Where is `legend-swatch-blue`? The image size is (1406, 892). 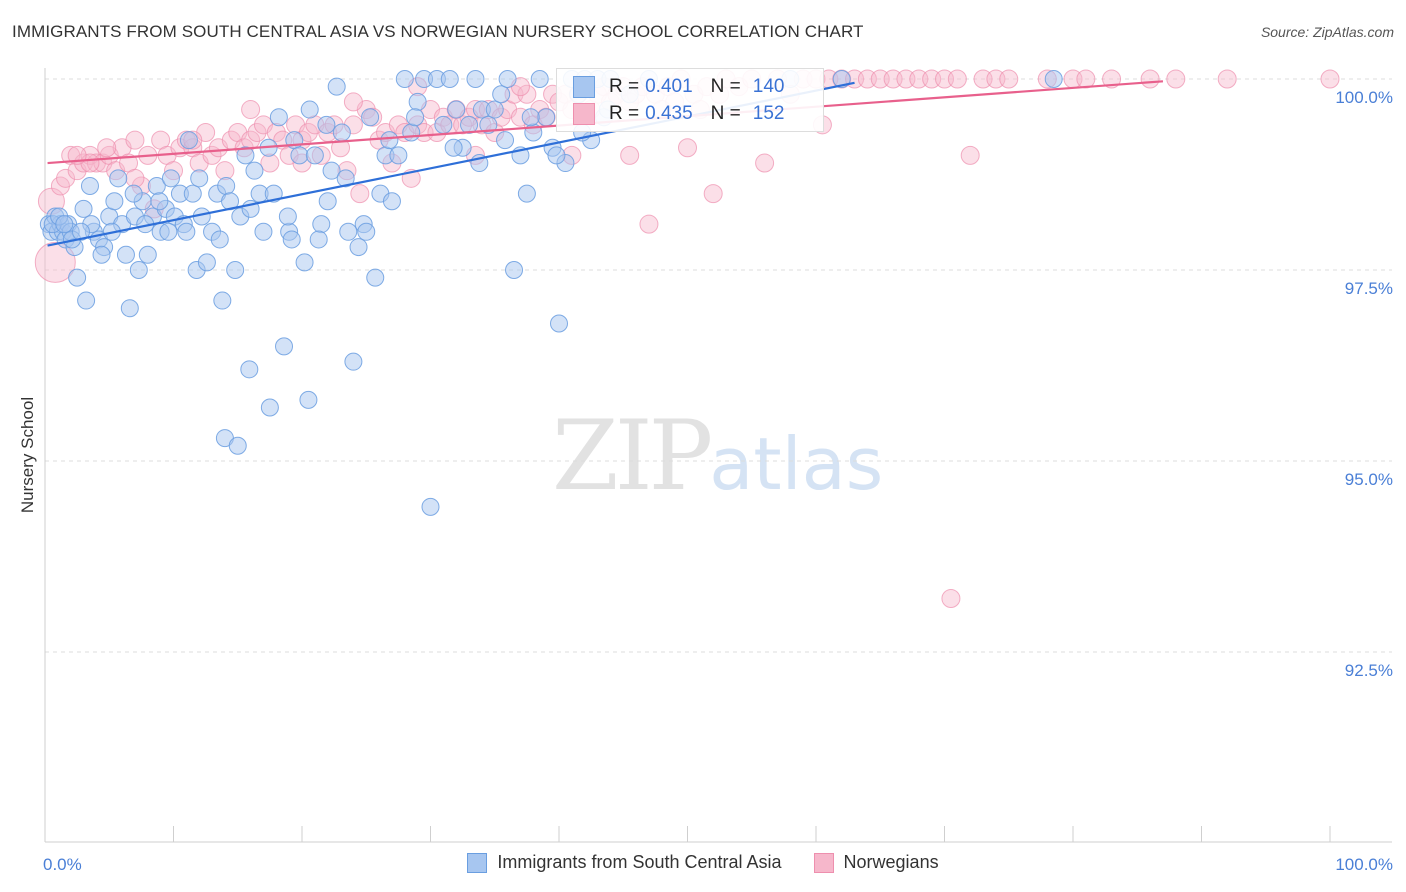 legend-swatch-blue is located at coordinates (477, 862).